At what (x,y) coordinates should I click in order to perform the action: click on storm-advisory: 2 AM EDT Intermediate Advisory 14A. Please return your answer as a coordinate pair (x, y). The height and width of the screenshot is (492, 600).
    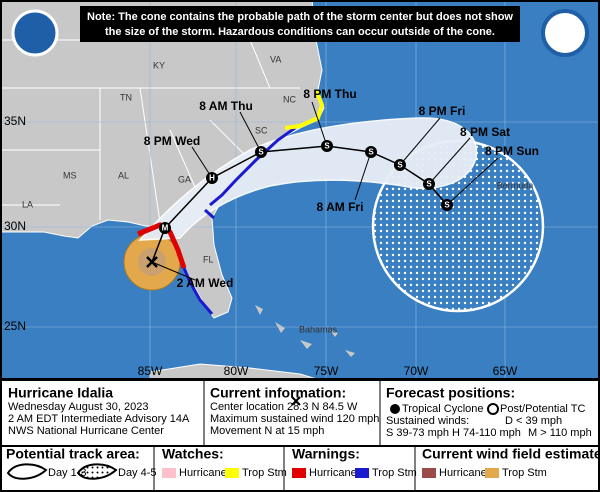
    Looking at the image, I should click on (99, 419).